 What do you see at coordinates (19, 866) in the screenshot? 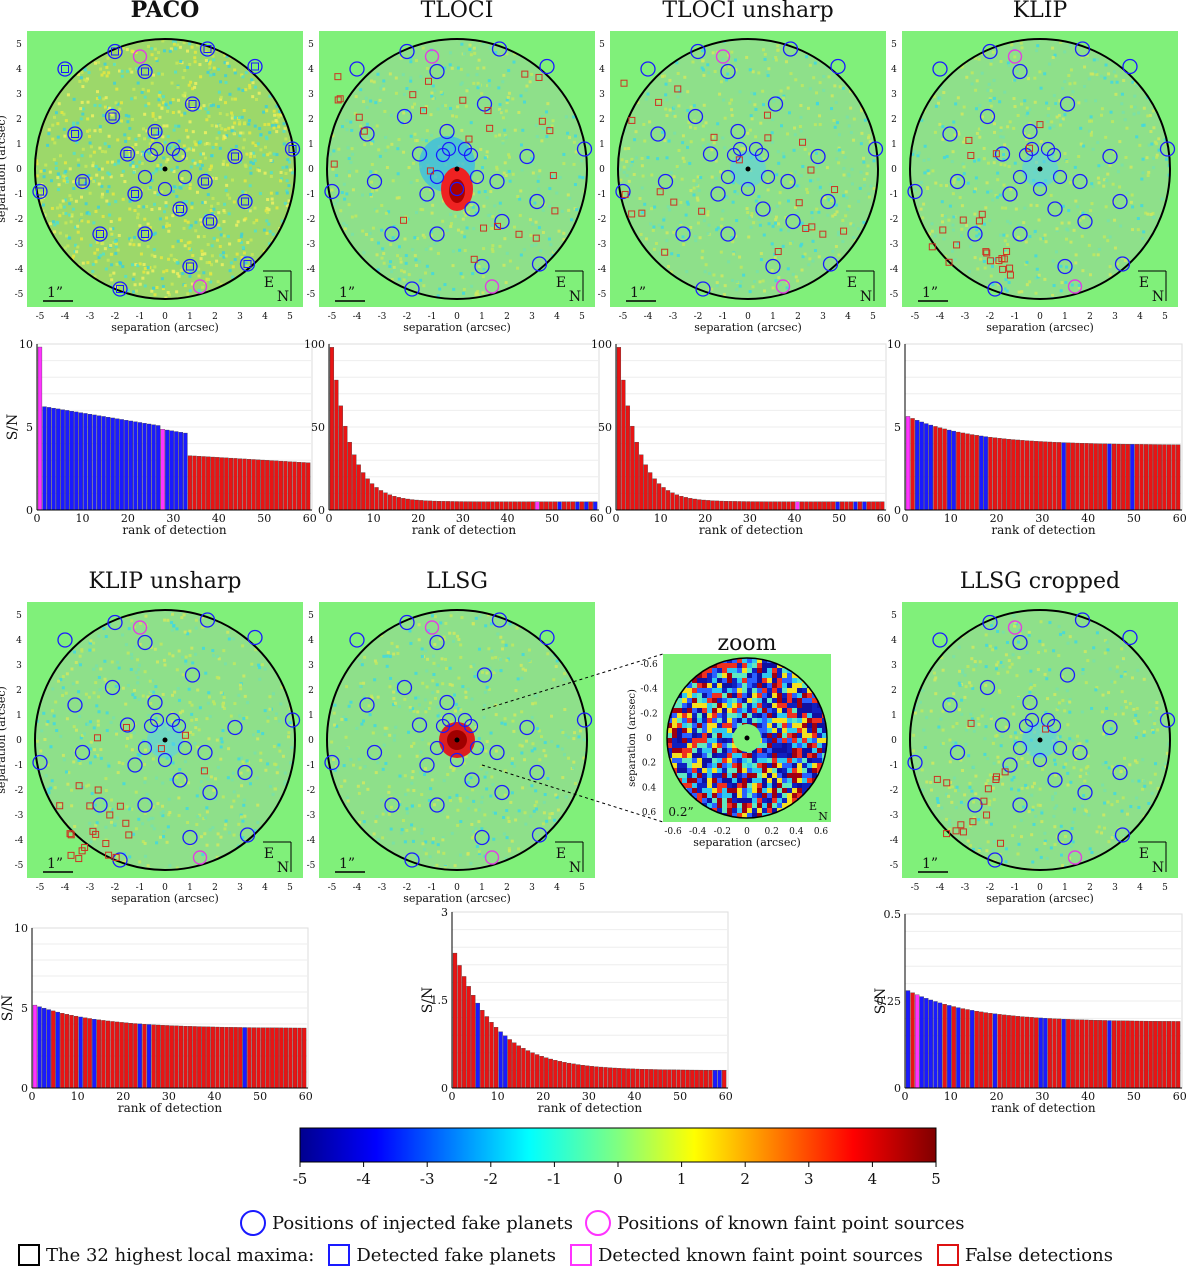
I see `y-tick-label: -5` at bounding box center [19, 866].